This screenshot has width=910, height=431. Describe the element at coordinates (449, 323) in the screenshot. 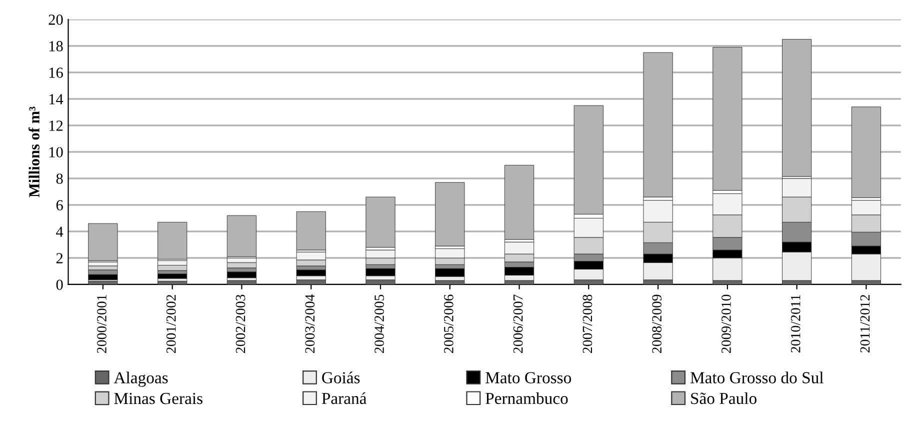

I see `x-tick-label: 2005/2006` at that location.